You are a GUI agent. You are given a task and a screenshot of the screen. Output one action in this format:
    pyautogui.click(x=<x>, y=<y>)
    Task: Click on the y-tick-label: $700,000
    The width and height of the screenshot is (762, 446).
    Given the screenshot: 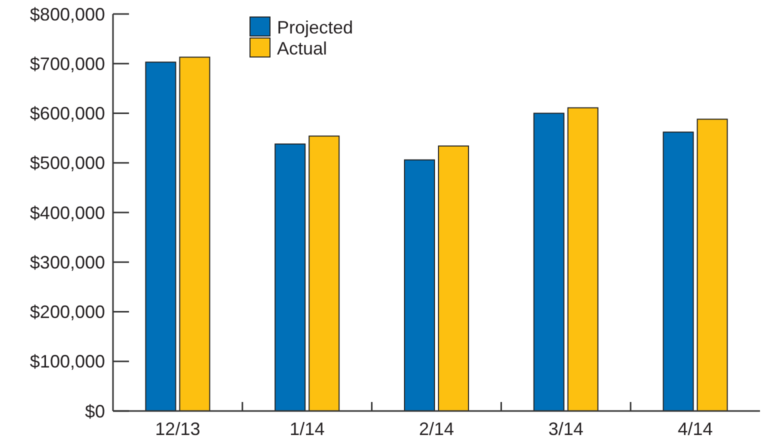 What is the action you would take?
    pyautogui.click(x=67, y=64)
    